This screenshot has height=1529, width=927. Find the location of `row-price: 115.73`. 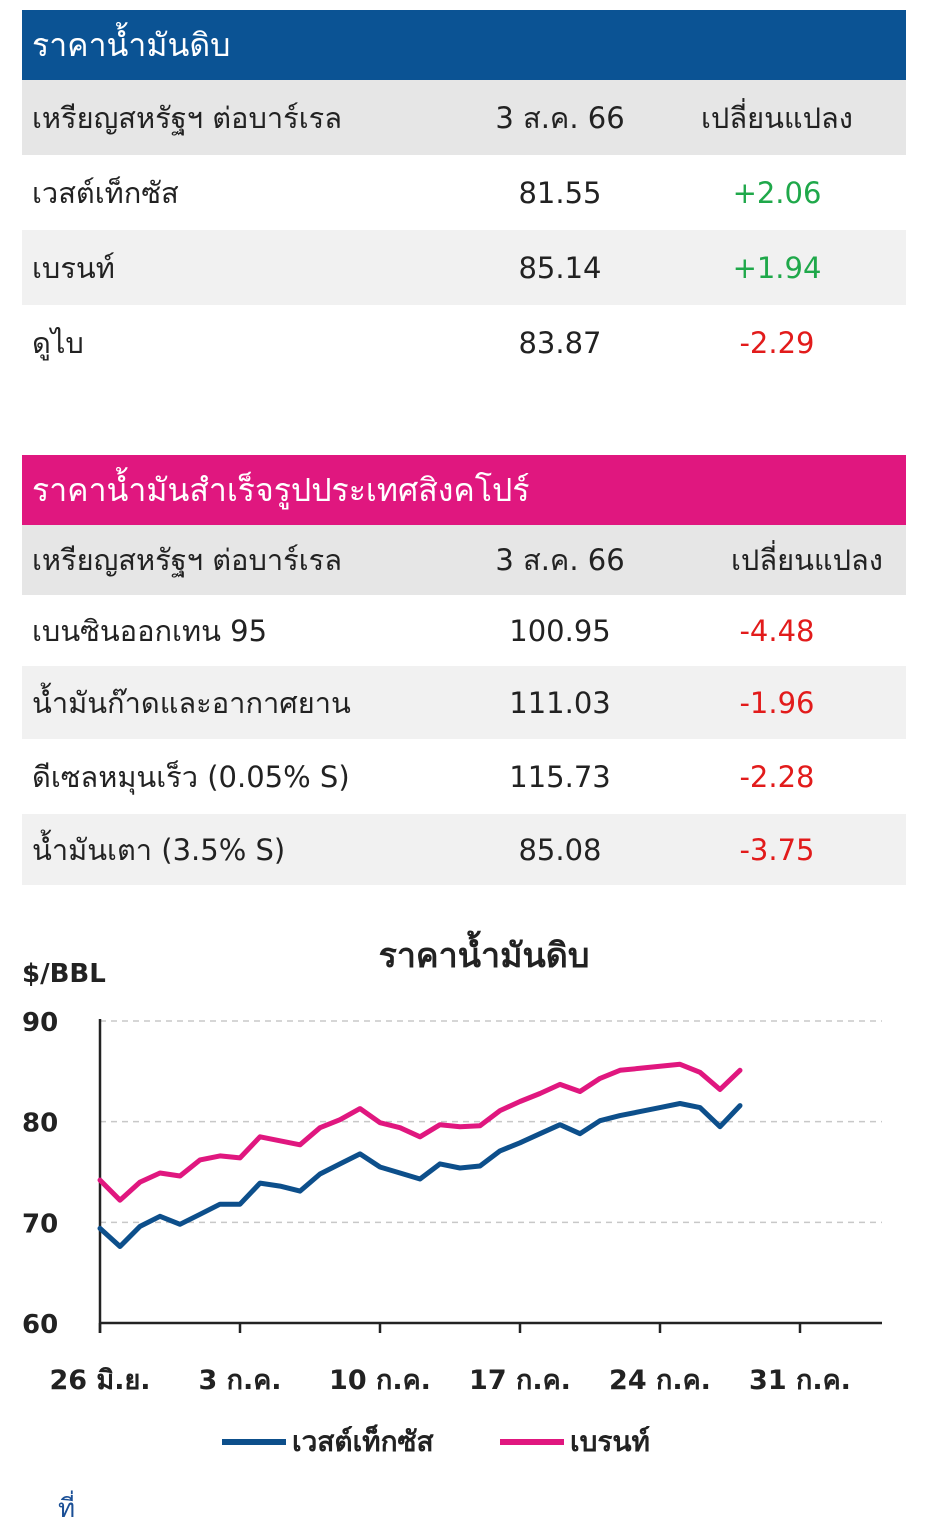

row-price: 115.73 is located at coordinates (560, 776).